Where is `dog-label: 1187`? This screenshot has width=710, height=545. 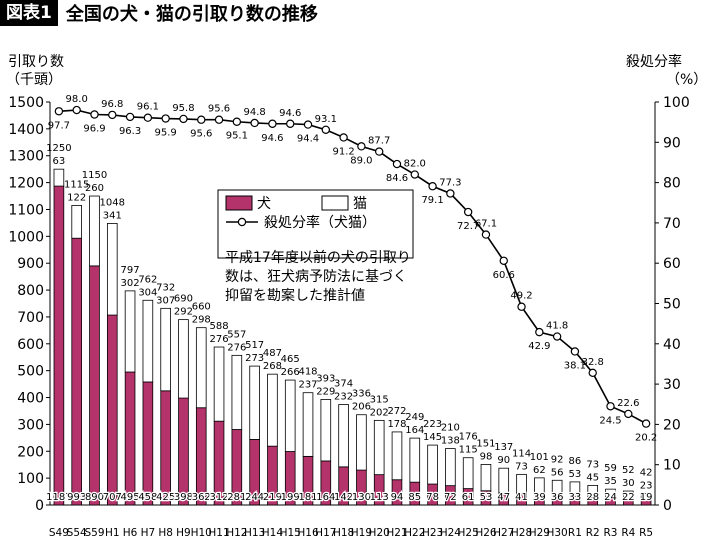
dog-label: 1187 is located at coordinates (58, 497).